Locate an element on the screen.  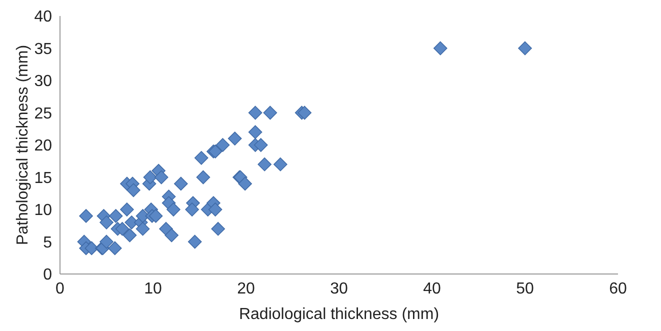
y-tick-label: 40 is located at coordinates (43, 17).